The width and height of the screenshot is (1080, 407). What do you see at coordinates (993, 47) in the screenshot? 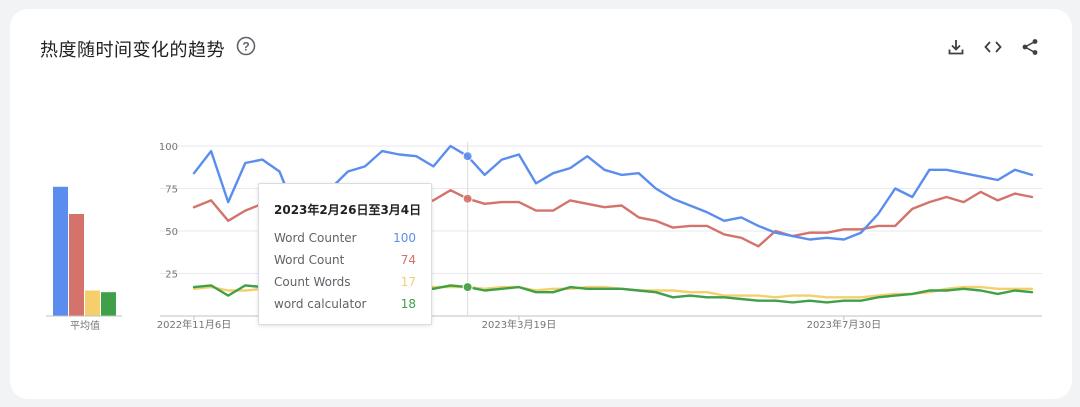
I see `embed-code-icon` at bounding box center [993, 47].